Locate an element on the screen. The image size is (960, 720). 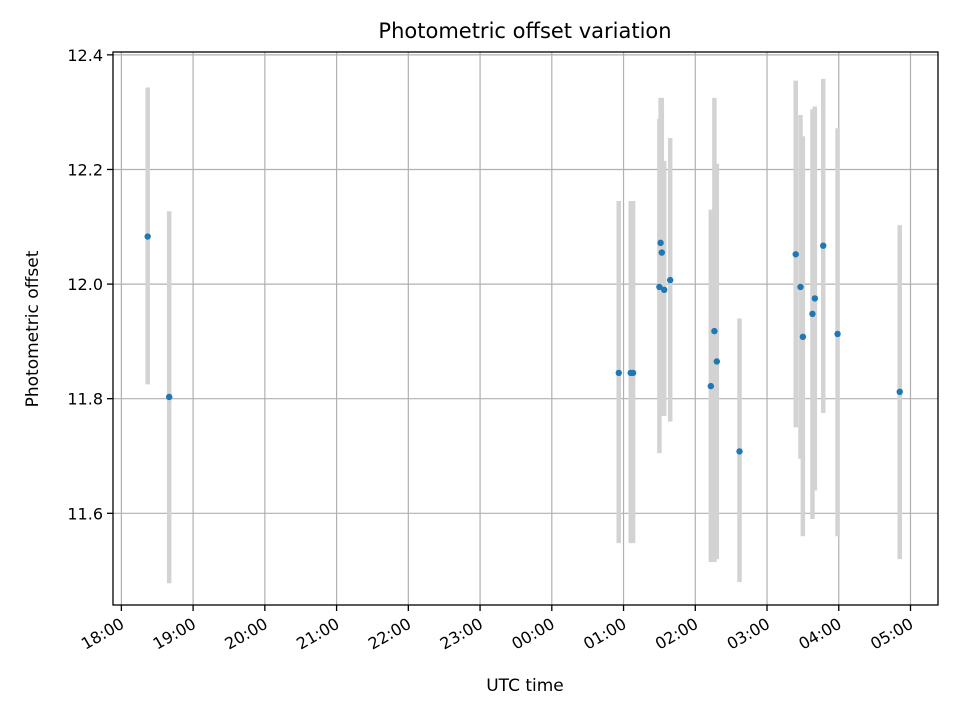
y-tick-label: 11.8 is located at coordinates (85, 399).